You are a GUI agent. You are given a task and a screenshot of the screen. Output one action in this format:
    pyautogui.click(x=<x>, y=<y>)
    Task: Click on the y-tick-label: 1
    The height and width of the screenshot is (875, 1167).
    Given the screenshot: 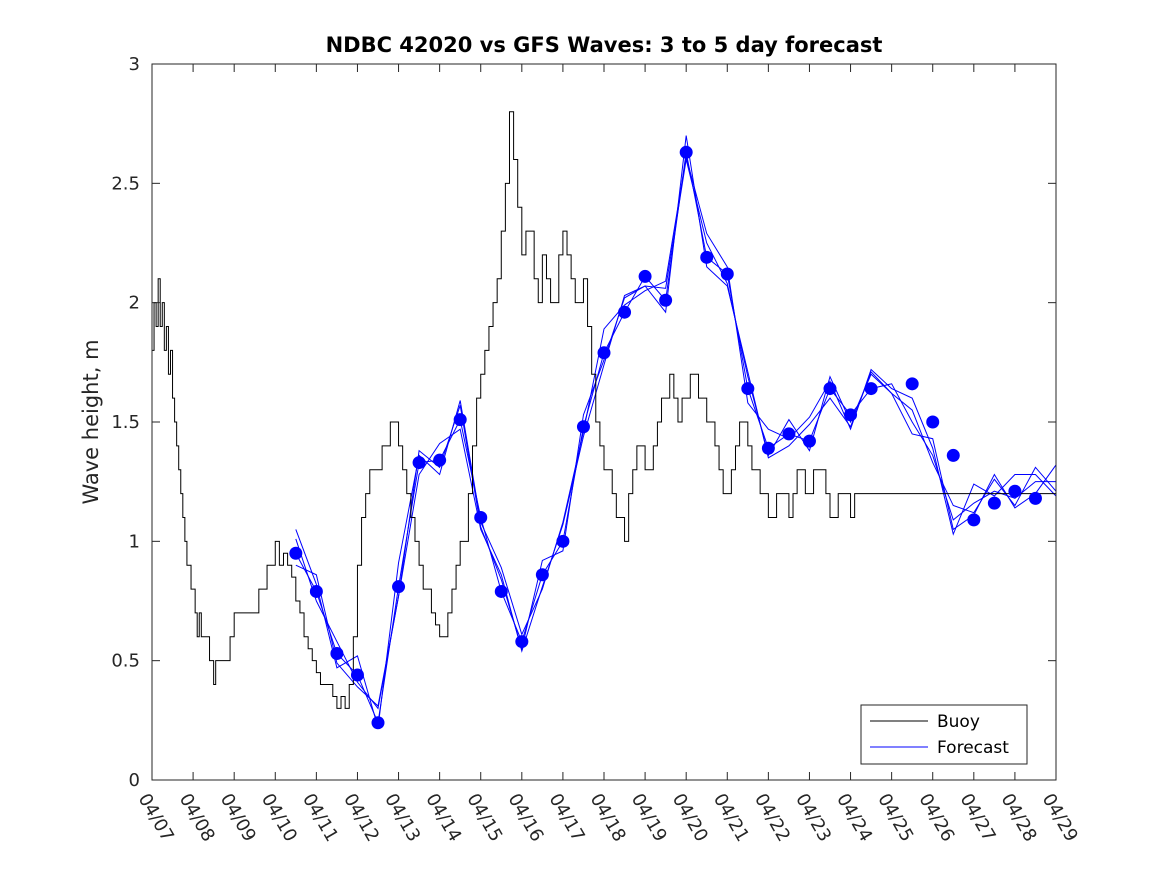 What is the action you would take?
    pyautogui.click(x=134, y=541)
    